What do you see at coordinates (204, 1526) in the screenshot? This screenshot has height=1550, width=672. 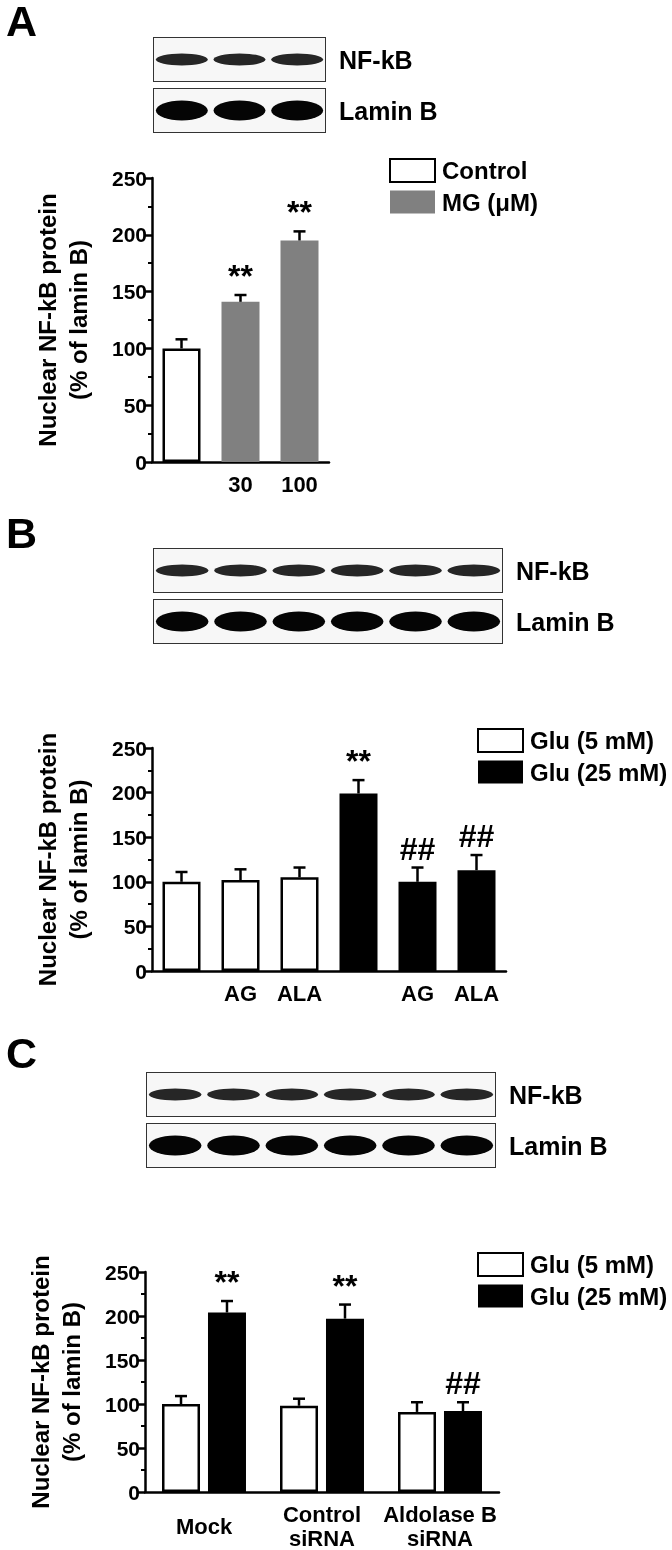 I see `x-tick-label: Mock` at bounding box center [204, 1526].